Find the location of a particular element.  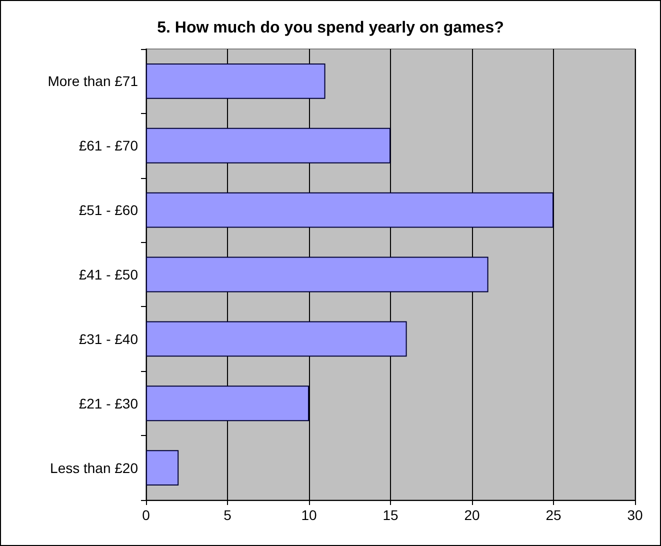

x-tick-label: 20 is located at coordinates (472, 515).